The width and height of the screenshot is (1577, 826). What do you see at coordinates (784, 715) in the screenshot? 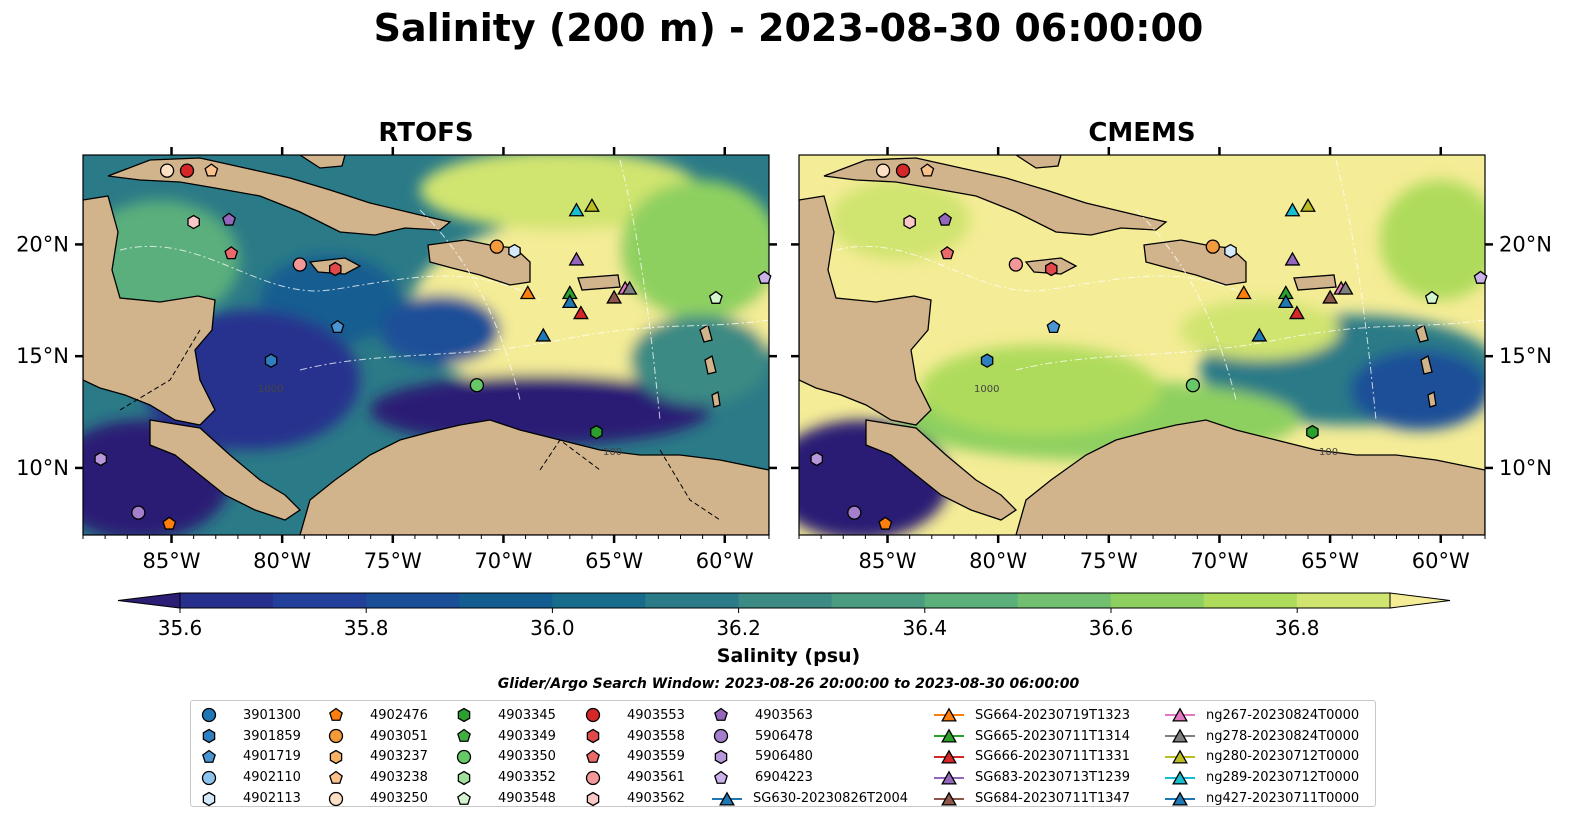
I see `legend-label: 4903563` at bounding box center [784, 715].